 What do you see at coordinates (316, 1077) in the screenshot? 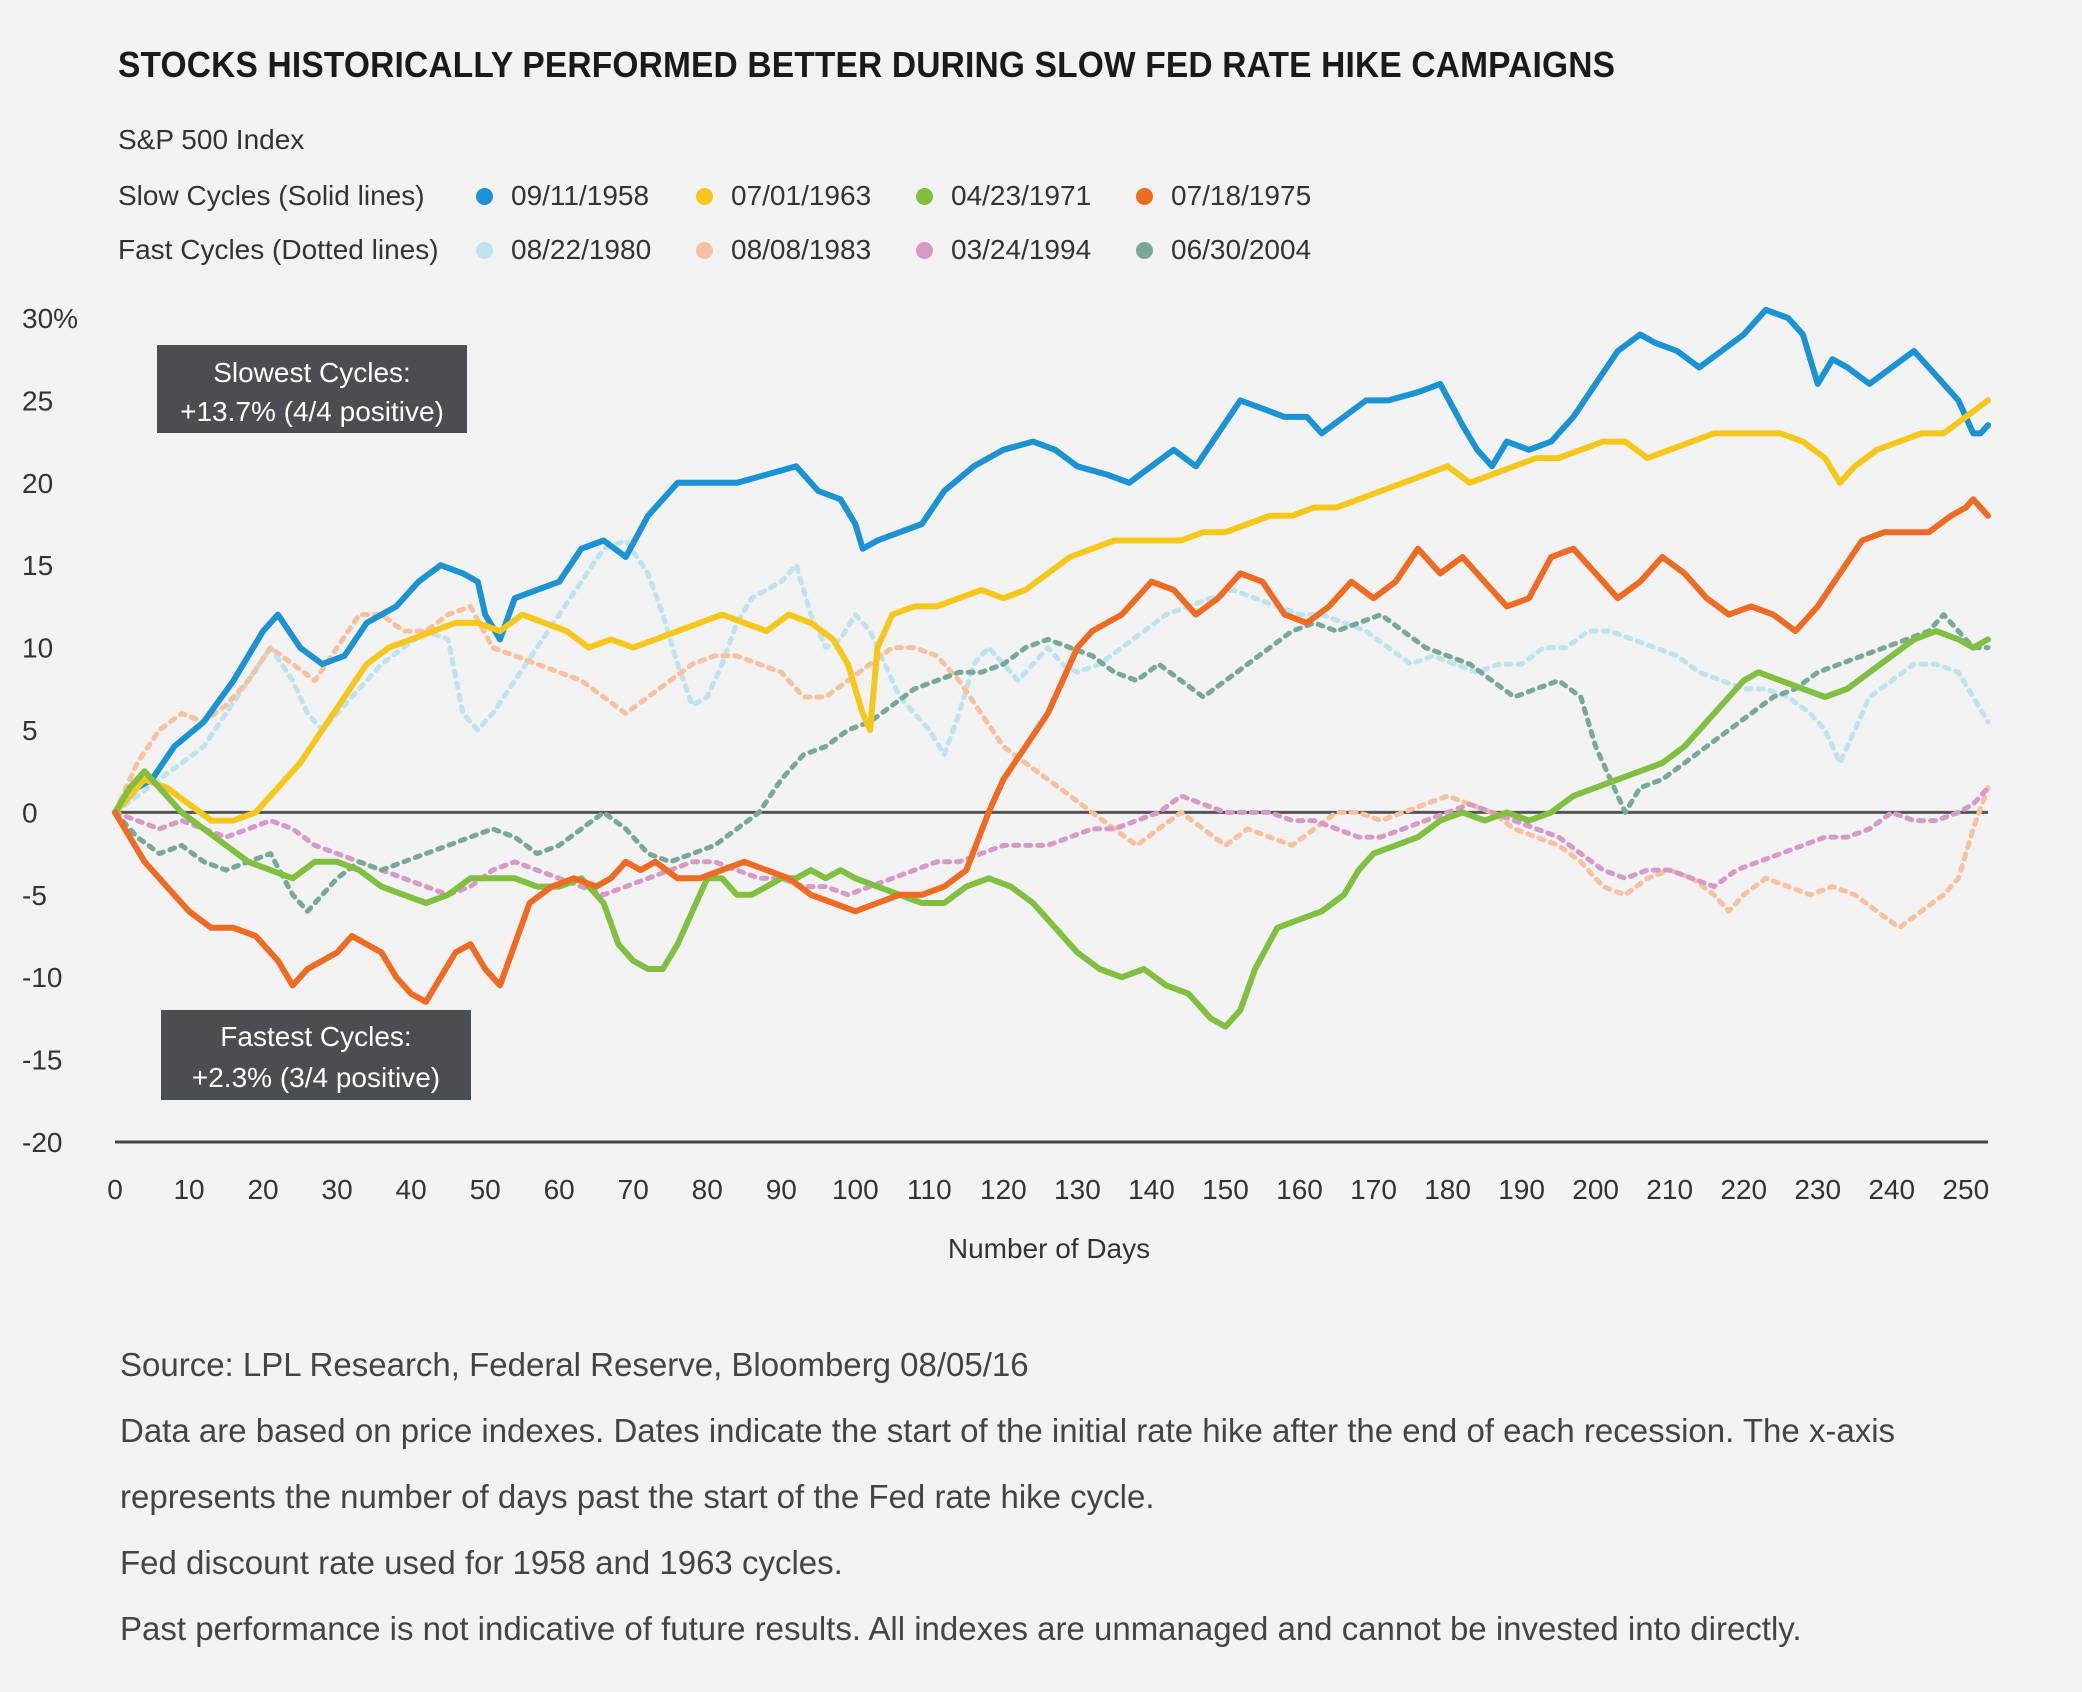
I see `fastest-line2: +2.3% (3/4 positive)` at bounding box center [316, 1077].